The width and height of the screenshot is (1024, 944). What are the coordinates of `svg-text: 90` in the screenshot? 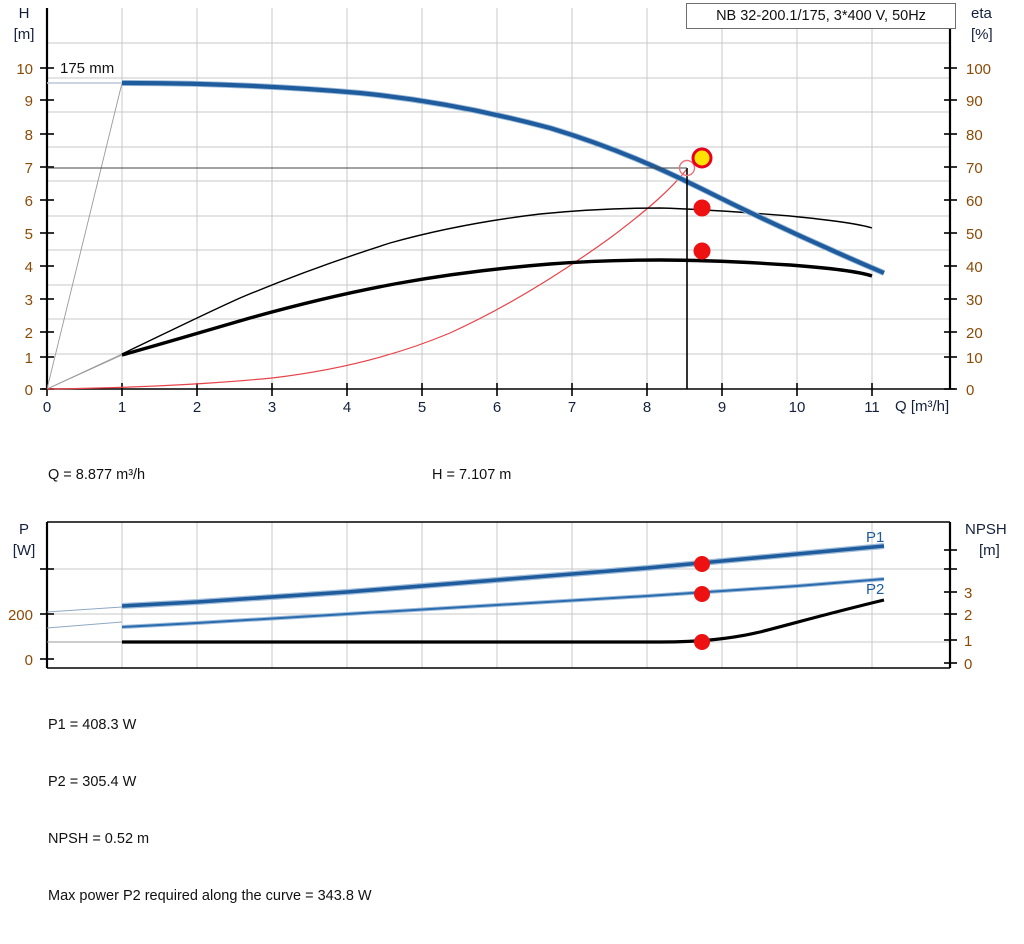 It's located at (974, 101).